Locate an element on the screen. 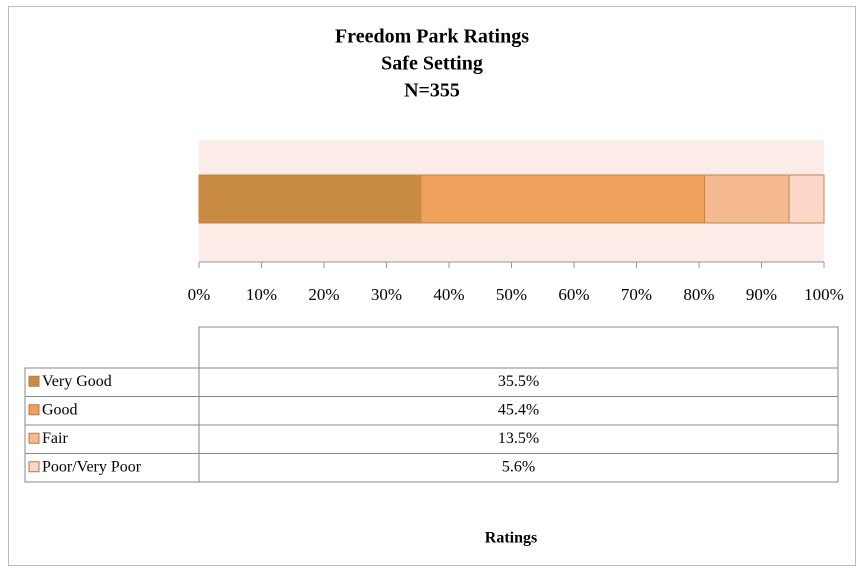 The height and width of the screenshot is (576, 864). legend-label: Fair is located at coordinates (55, 438).